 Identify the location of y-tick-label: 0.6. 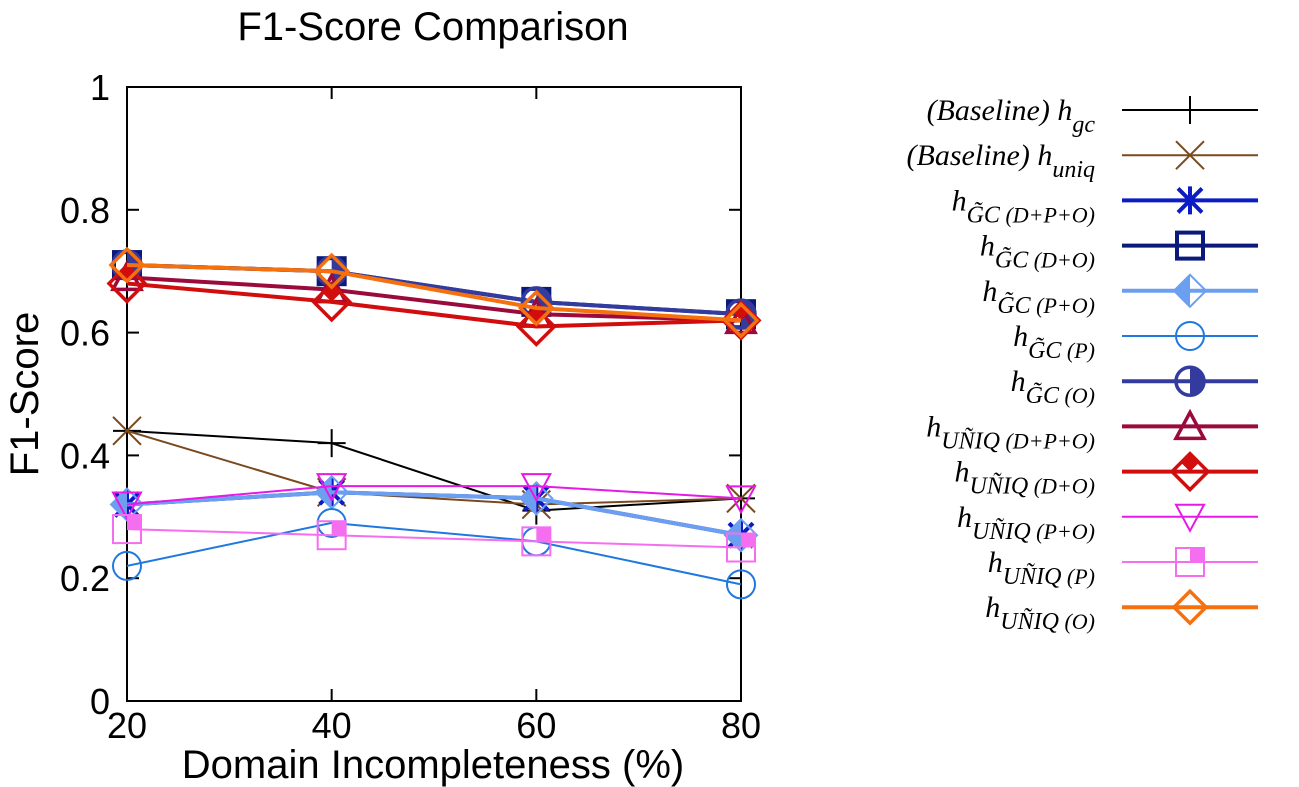
(85, 333).